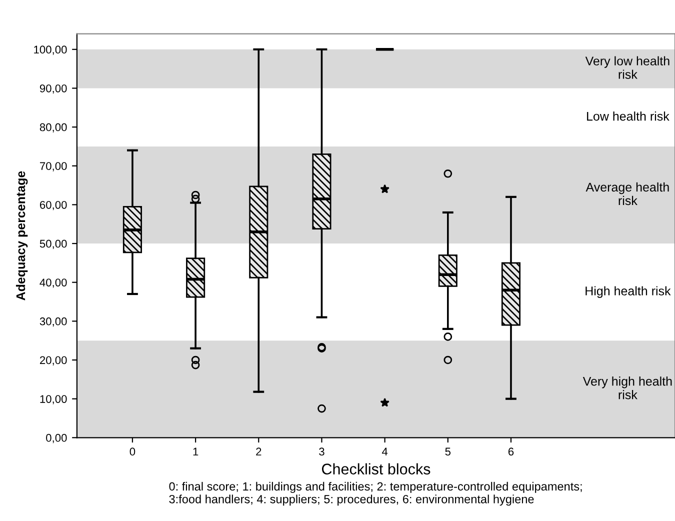  Describe the element at coordinates (53, 205) in the screenshot. I see `y-tick-label: 60,00` at that location.